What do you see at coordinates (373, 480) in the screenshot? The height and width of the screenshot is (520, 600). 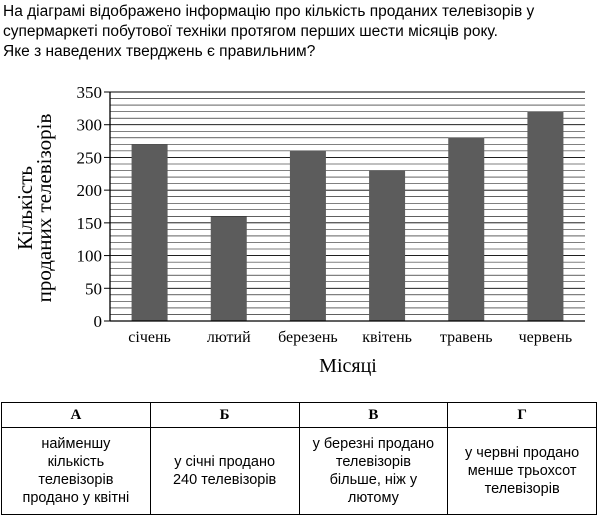 I see `option-c-line: більше, ніж у` at bounding box center [373, 480].